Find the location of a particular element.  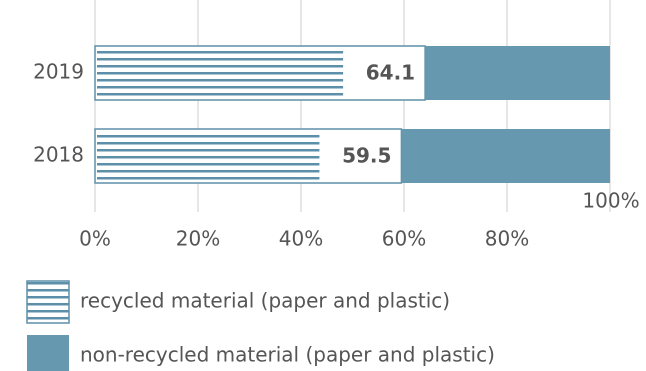

data-label: 64.1 is located at coordinates (390, 73).